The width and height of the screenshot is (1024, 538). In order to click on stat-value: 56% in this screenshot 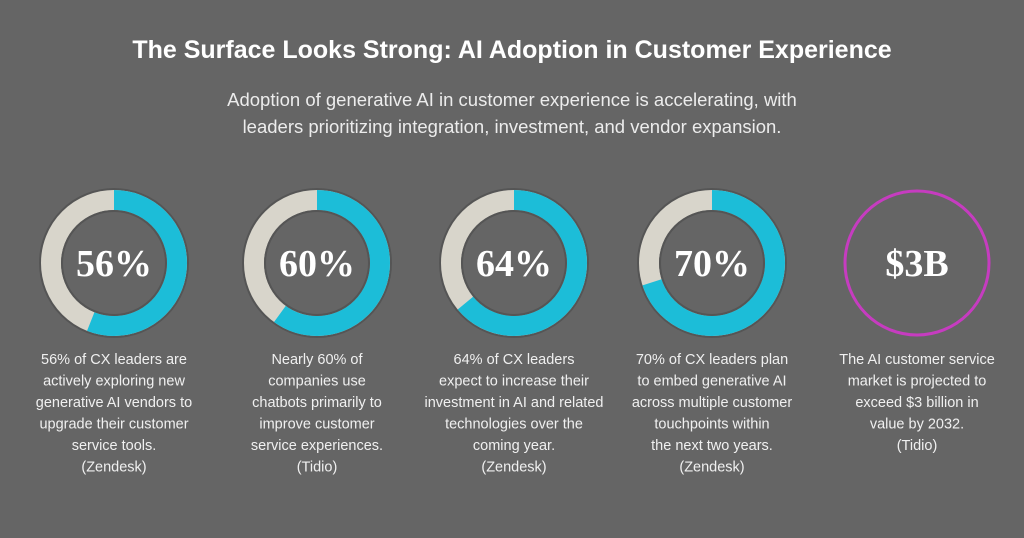, I will do `click(114, 264)`.